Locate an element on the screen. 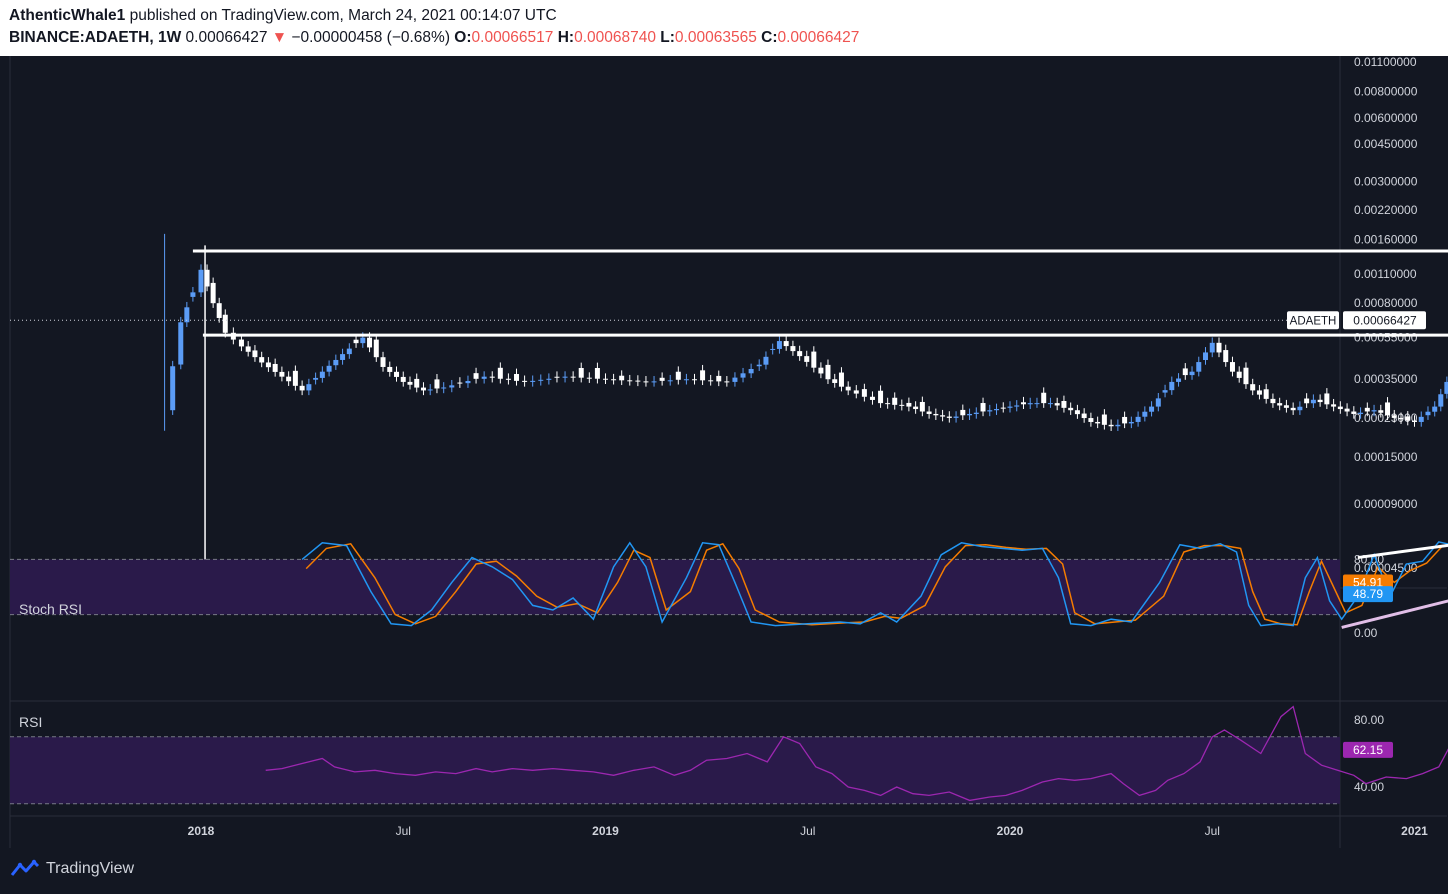 The width and height of the screenshot is (1448, 894). price-tick-label: 0.00023000 is located at coordinates (1386, 418).